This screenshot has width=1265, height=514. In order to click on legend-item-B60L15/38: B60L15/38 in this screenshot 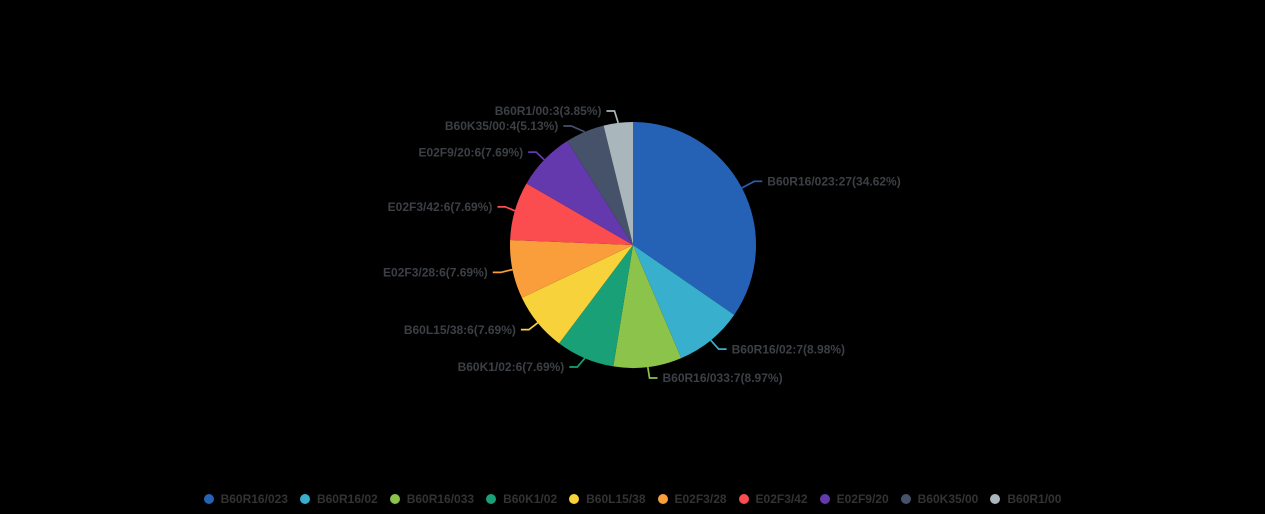, I will do `click(607, 499)`.